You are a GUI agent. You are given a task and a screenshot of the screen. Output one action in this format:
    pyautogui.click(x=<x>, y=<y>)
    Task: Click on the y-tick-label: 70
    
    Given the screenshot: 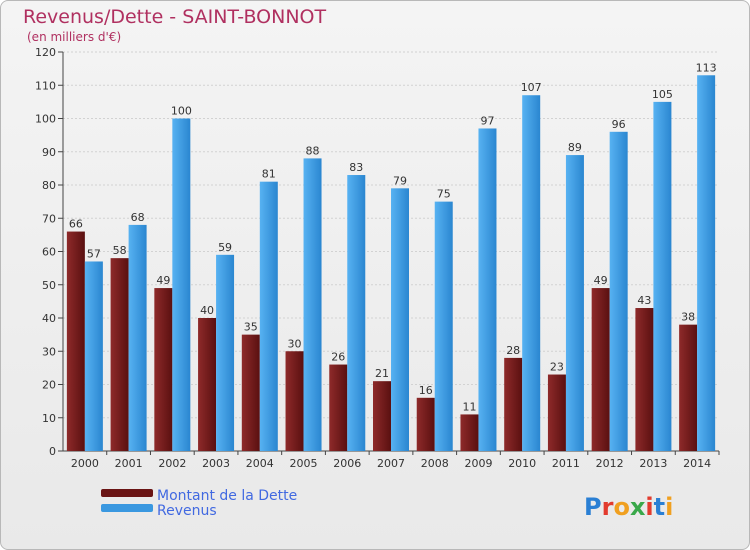 What is the action you would take?
    pyautogui.click(x=49, y=218)
    